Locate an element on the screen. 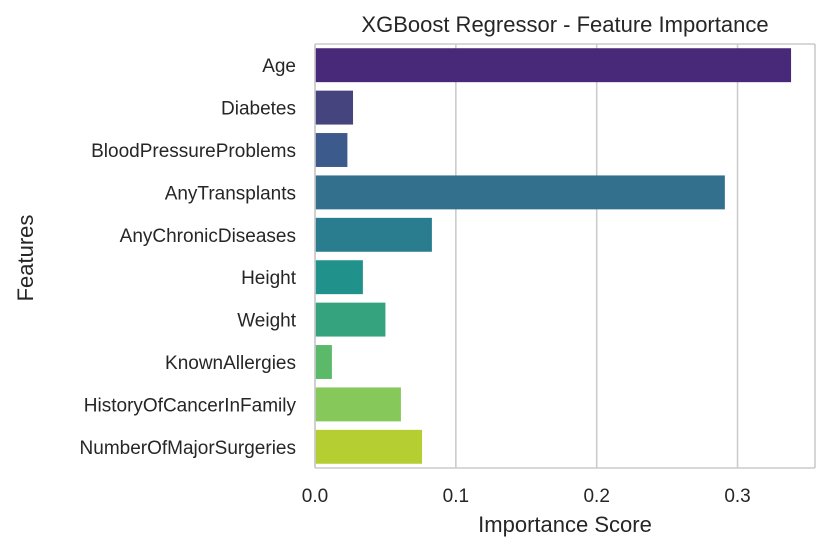 This screenshot has height=552, width=830. y-tick-label: NumberOfMajorSurgeries is located at coordinates (188, 448).